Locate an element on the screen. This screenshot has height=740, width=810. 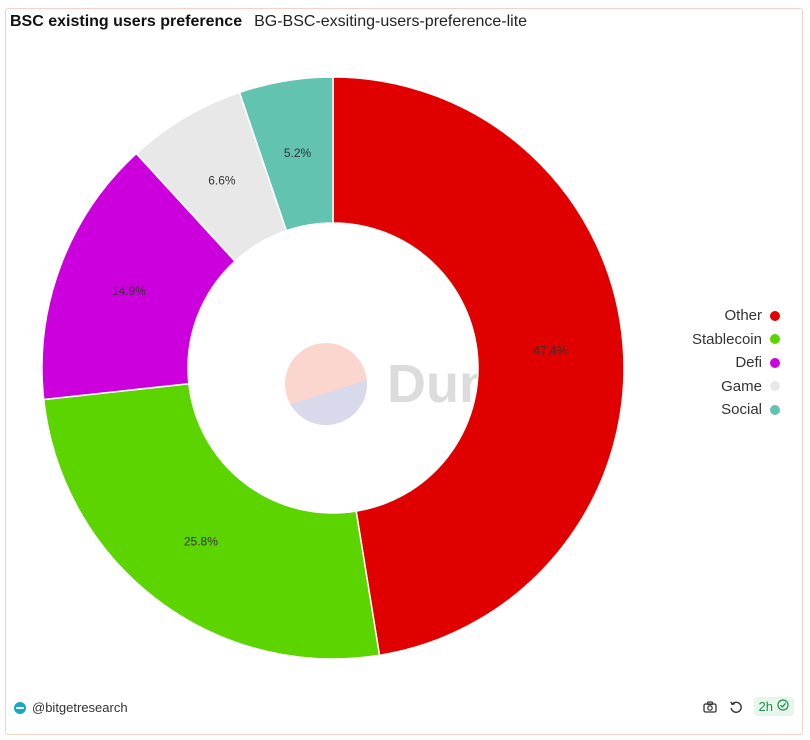
legend-item-defi: Defi is located at coordinates (757, 363).